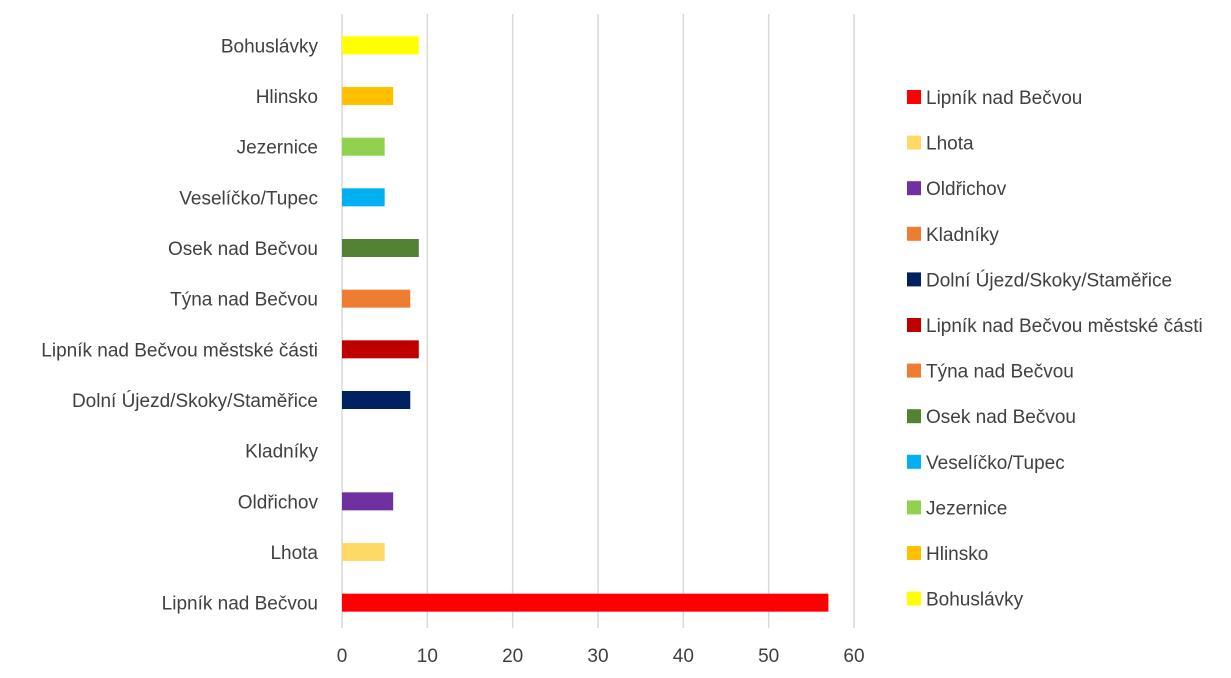 This screenshot has width=1231, height=678. I want to click on category-label: Kladníky, so click(281, 452).